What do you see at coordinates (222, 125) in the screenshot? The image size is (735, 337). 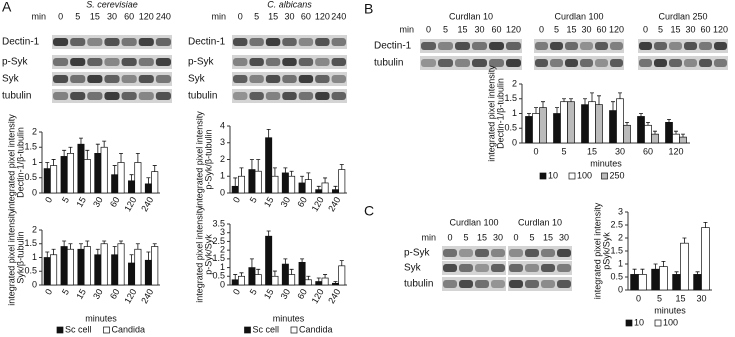 I see `y-tick-label: 4` at bounding box center [222, 125].